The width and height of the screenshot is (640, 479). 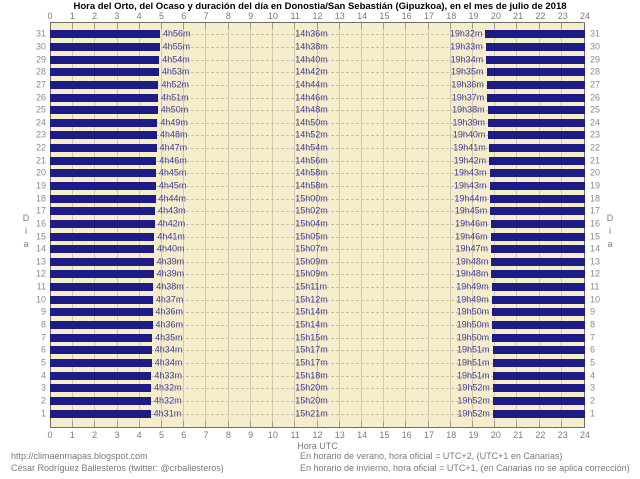 I want to click on hour-tick-label: 17, so click(x=428, y=435).